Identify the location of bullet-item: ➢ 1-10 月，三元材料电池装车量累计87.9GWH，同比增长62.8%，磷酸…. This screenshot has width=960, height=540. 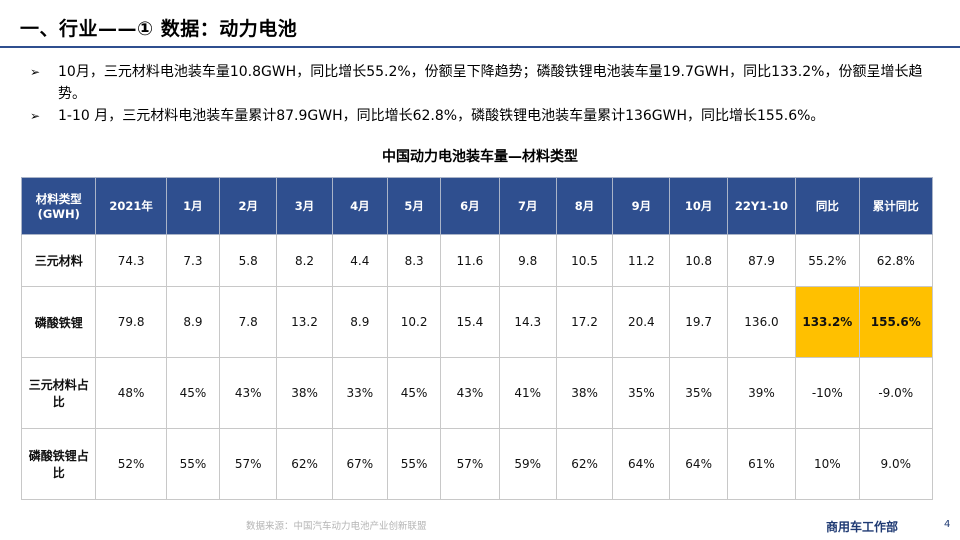
(487, 116).